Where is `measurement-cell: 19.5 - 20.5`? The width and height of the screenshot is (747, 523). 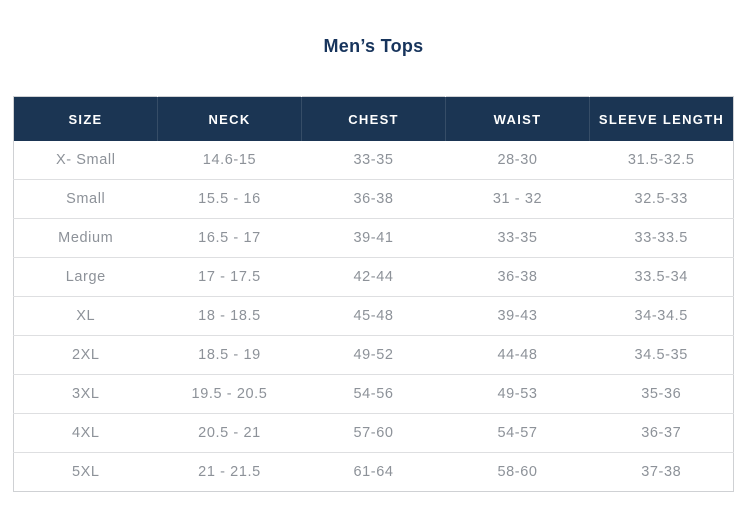 measurement-cell: 19.5 - 20.5 is located at coordinates (229, 394).